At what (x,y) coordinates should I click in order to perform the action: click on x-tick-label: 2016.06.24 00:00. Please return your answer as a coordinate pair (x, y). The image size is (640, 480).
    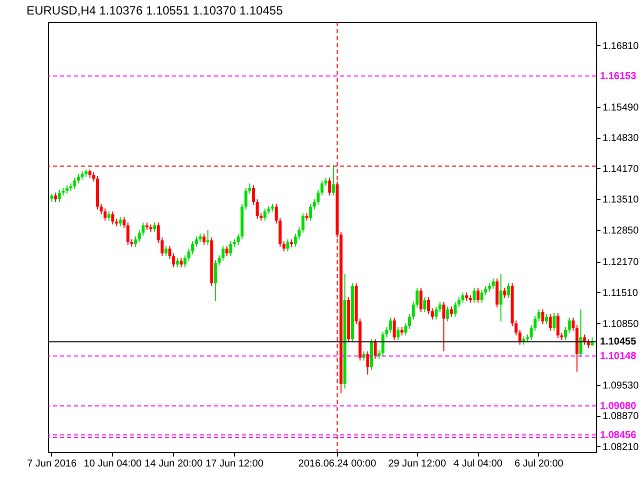
    Looking at the image, I should click on (337, 464).